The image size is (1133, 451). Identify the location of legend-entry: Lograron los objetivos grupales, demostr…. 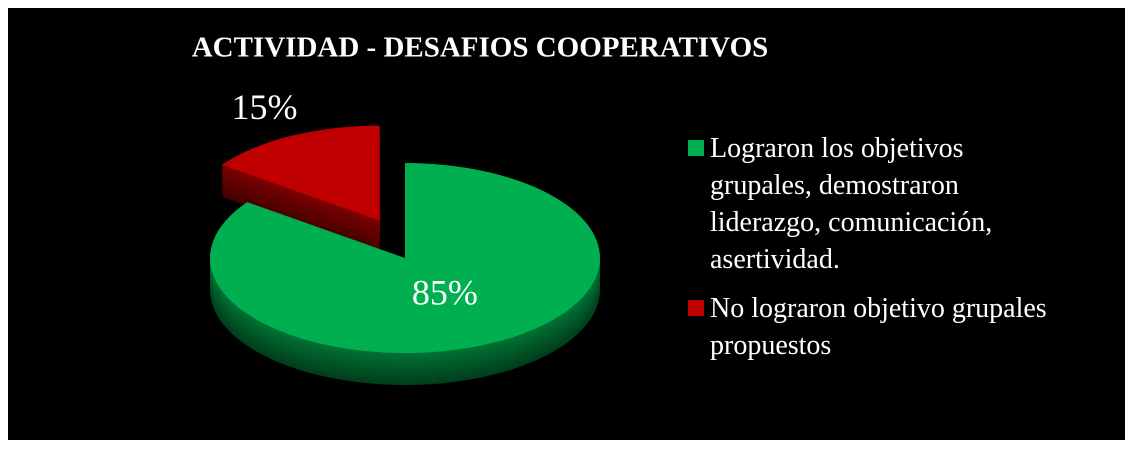
(873, 204).